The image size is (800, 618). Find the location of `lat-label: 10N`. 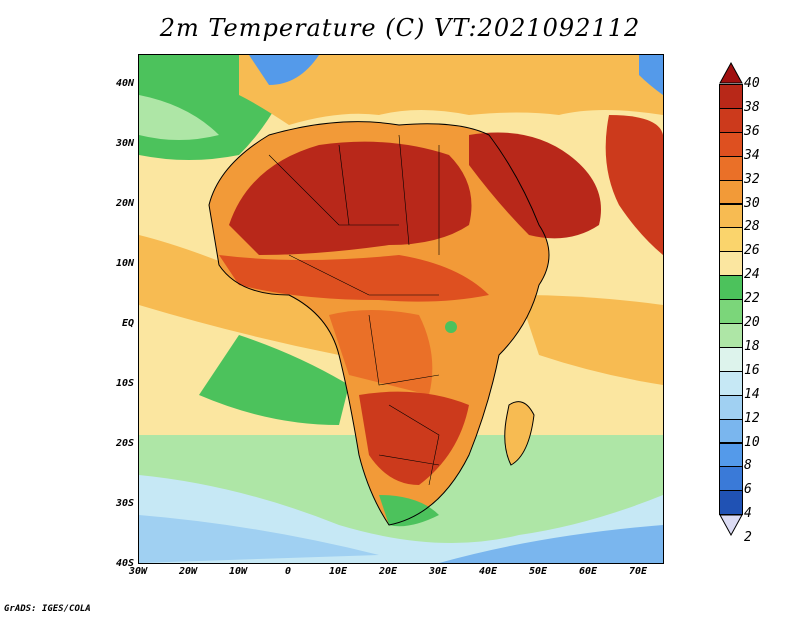

lat-label: 10N is located at coordinates (124, 263).